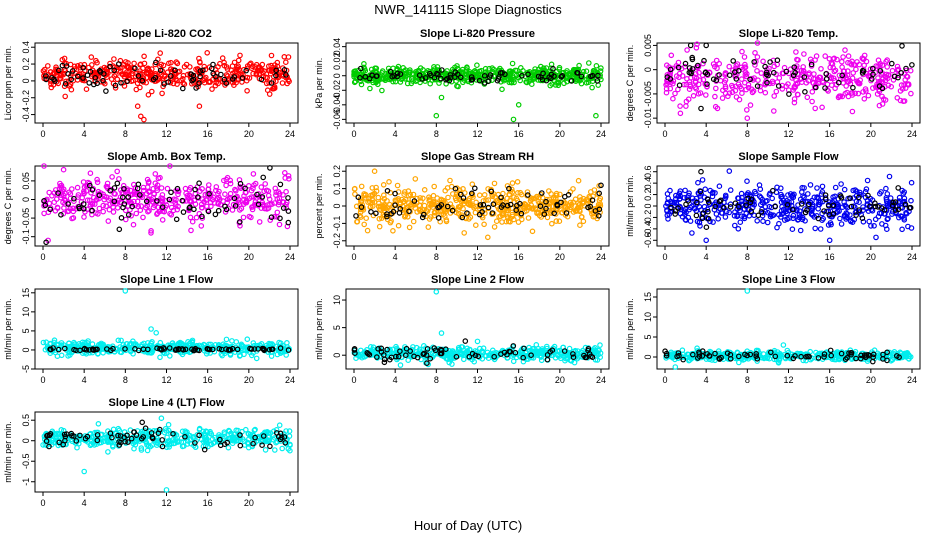  What do you see at coordinates (26, 47) in the screenshot?
I see `y-tick-label: 0.4` at bounding box center [26, 47].